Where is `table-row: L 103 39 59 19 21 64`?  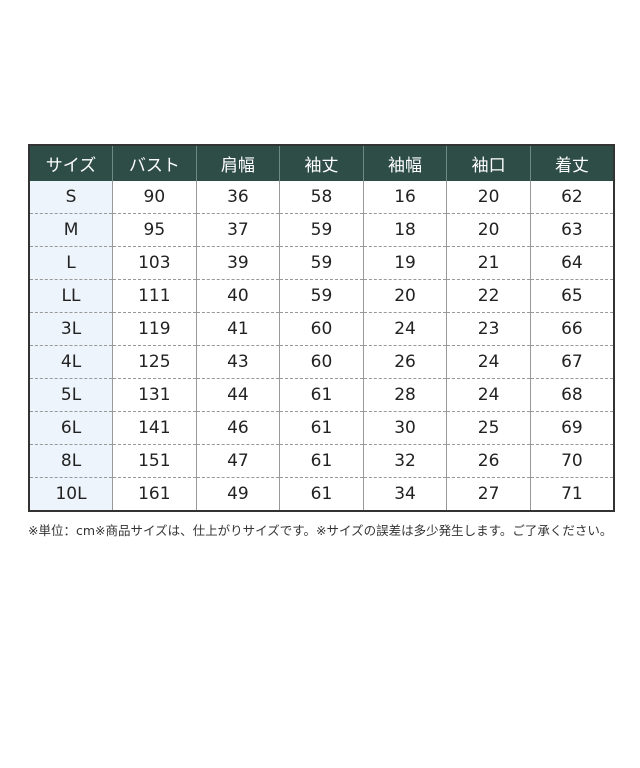
table-row: L 103 39 59 19 21 64 is located at coordinates (321, 263).